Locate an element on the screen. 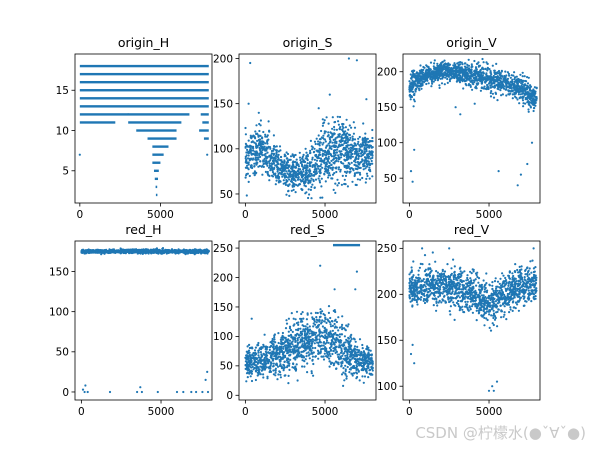 The image size is (598, 449). x-tick-label: 0 is located at coordinates (409, 215).